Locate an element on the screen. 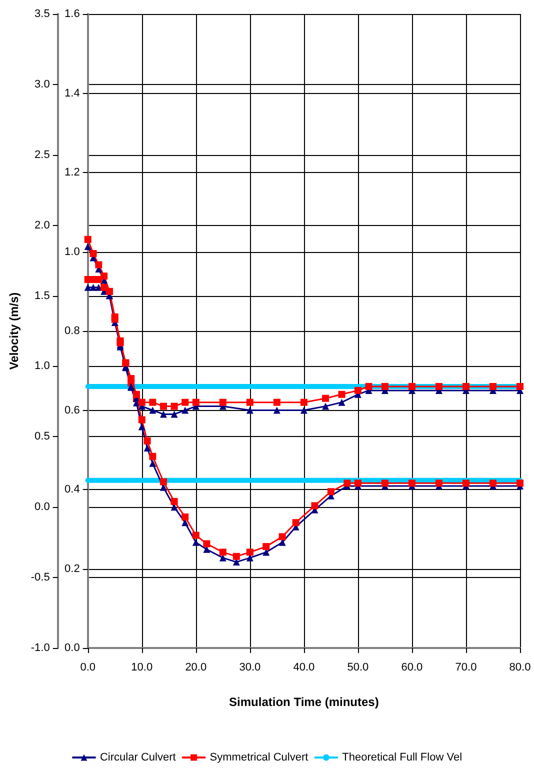 This screenshot has width=534, height=774. y-tick-label: 3.0 is located at coordinates (42, 84).